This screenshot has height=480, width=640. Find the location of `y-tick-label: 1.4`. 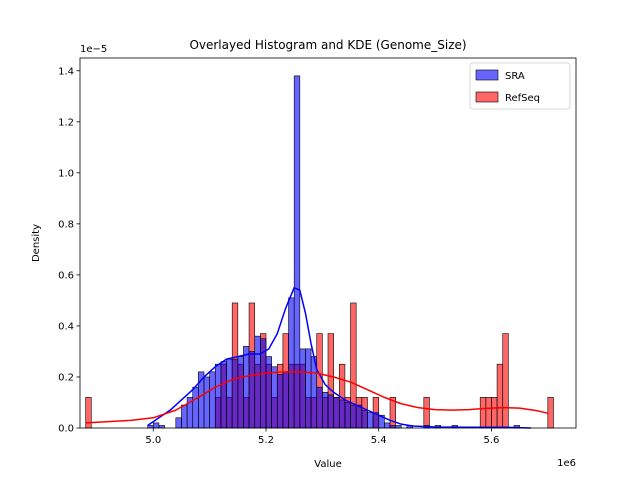

y-tick-label: 1.4 is located at coordinates (66, 71).